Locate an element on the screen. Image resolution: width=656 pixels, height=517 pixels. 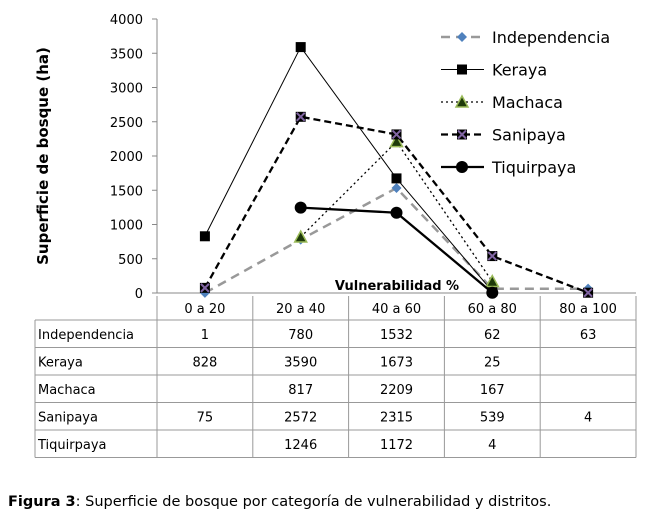
legend-label: Machaca is located at coordinates (527, 102).